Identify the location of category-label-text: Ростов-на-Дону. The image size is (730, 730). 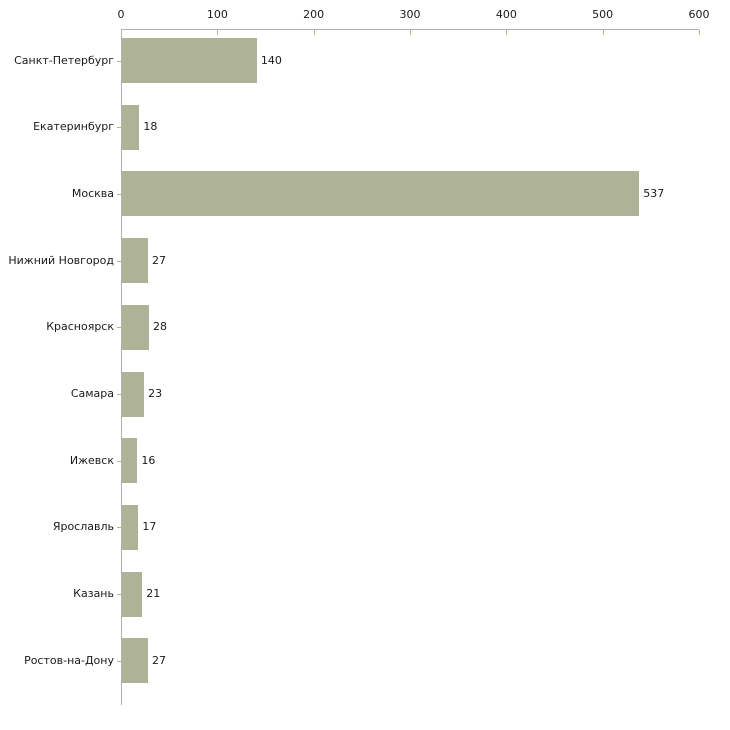
(69, 660).